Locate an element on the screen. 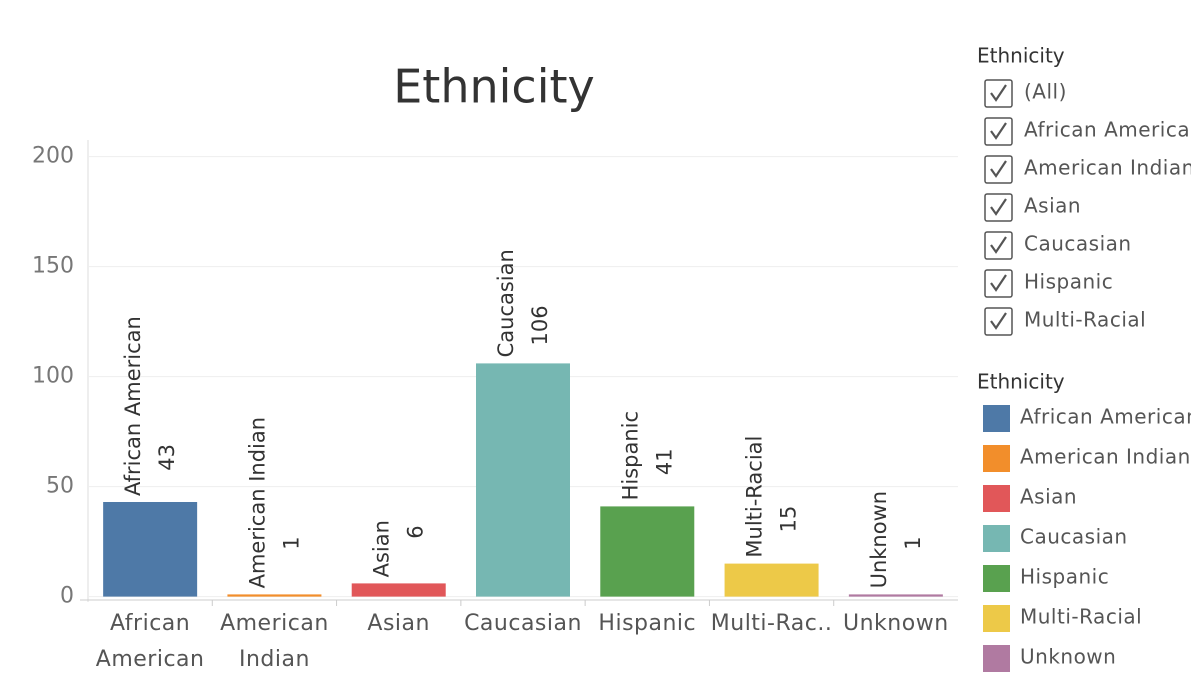 This screenshot has width=1191, height=696. y-tick-label: 50 is located at coordinates (60, 486).